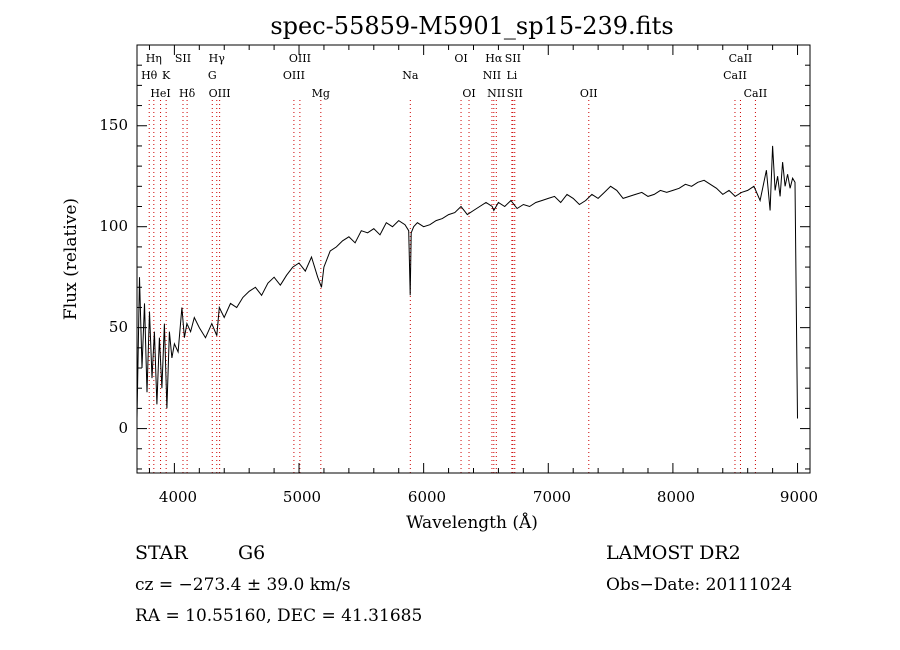  What do you see at coordinates (178, 497) in the screenshot?
I see `x-tick-label: 4000` at bounding box center [178, 497].